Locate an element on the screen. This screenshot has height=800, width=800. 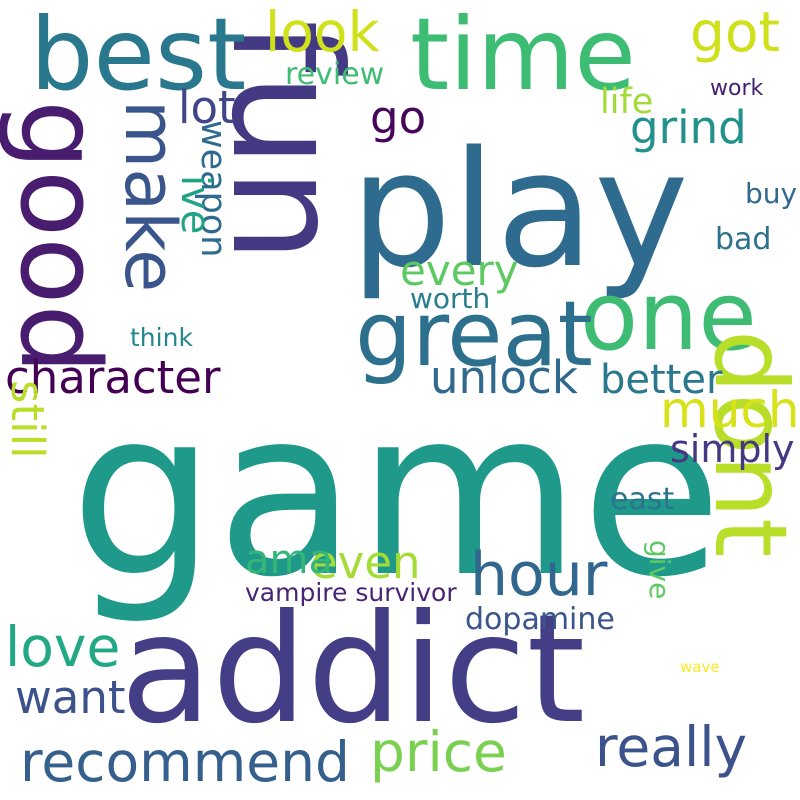
word-cloud-word: want is located at coordinates (70, 697).